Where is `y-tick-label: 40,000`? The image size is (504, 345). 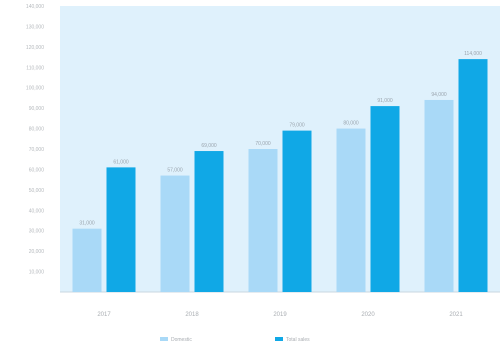 y-tick-label: 40,000 is located at coordinates (37, 211).